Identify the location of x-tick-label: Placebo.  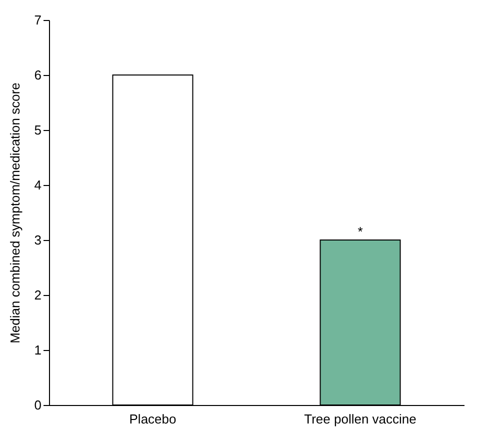
(152, 419).